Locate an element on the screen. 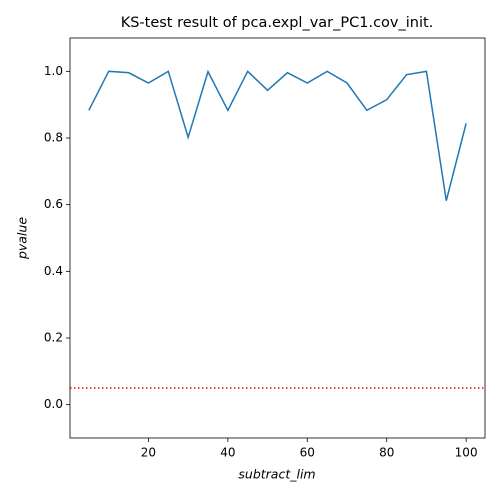  x-tick-label: 60 is located at coordinates (307, 453).